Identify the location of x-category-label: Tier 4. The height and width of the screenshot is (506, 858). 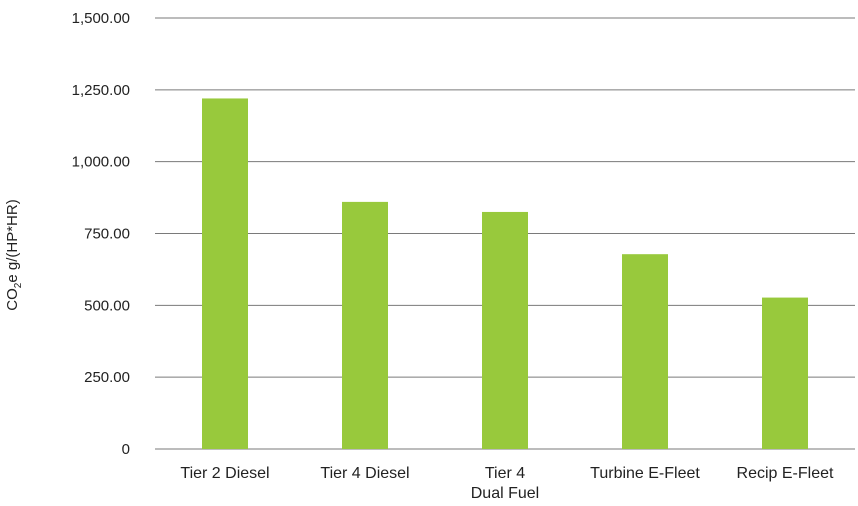
(505, 473).